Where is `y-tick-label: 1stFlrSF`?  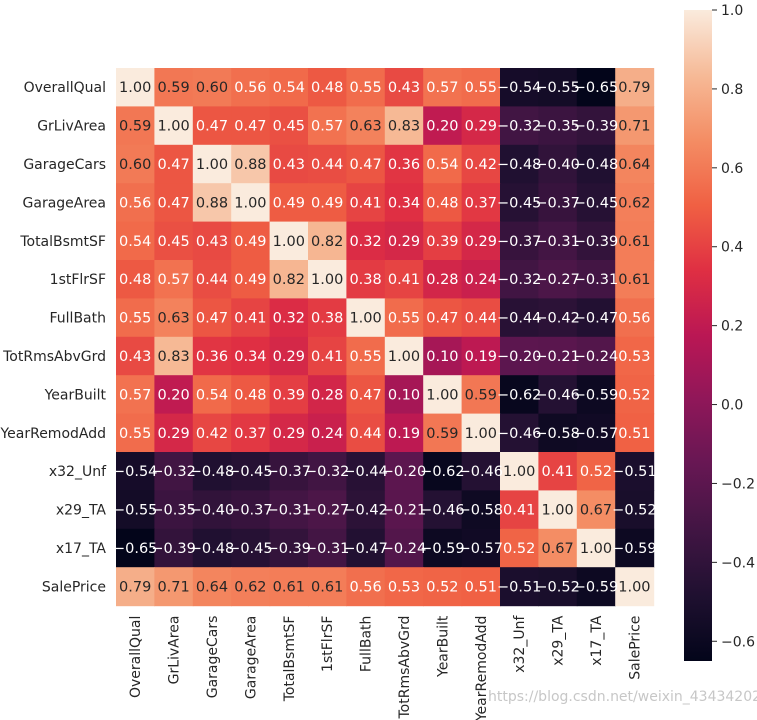
y-tick-label: 1stFlrSF is located at coordinates (78, 280).